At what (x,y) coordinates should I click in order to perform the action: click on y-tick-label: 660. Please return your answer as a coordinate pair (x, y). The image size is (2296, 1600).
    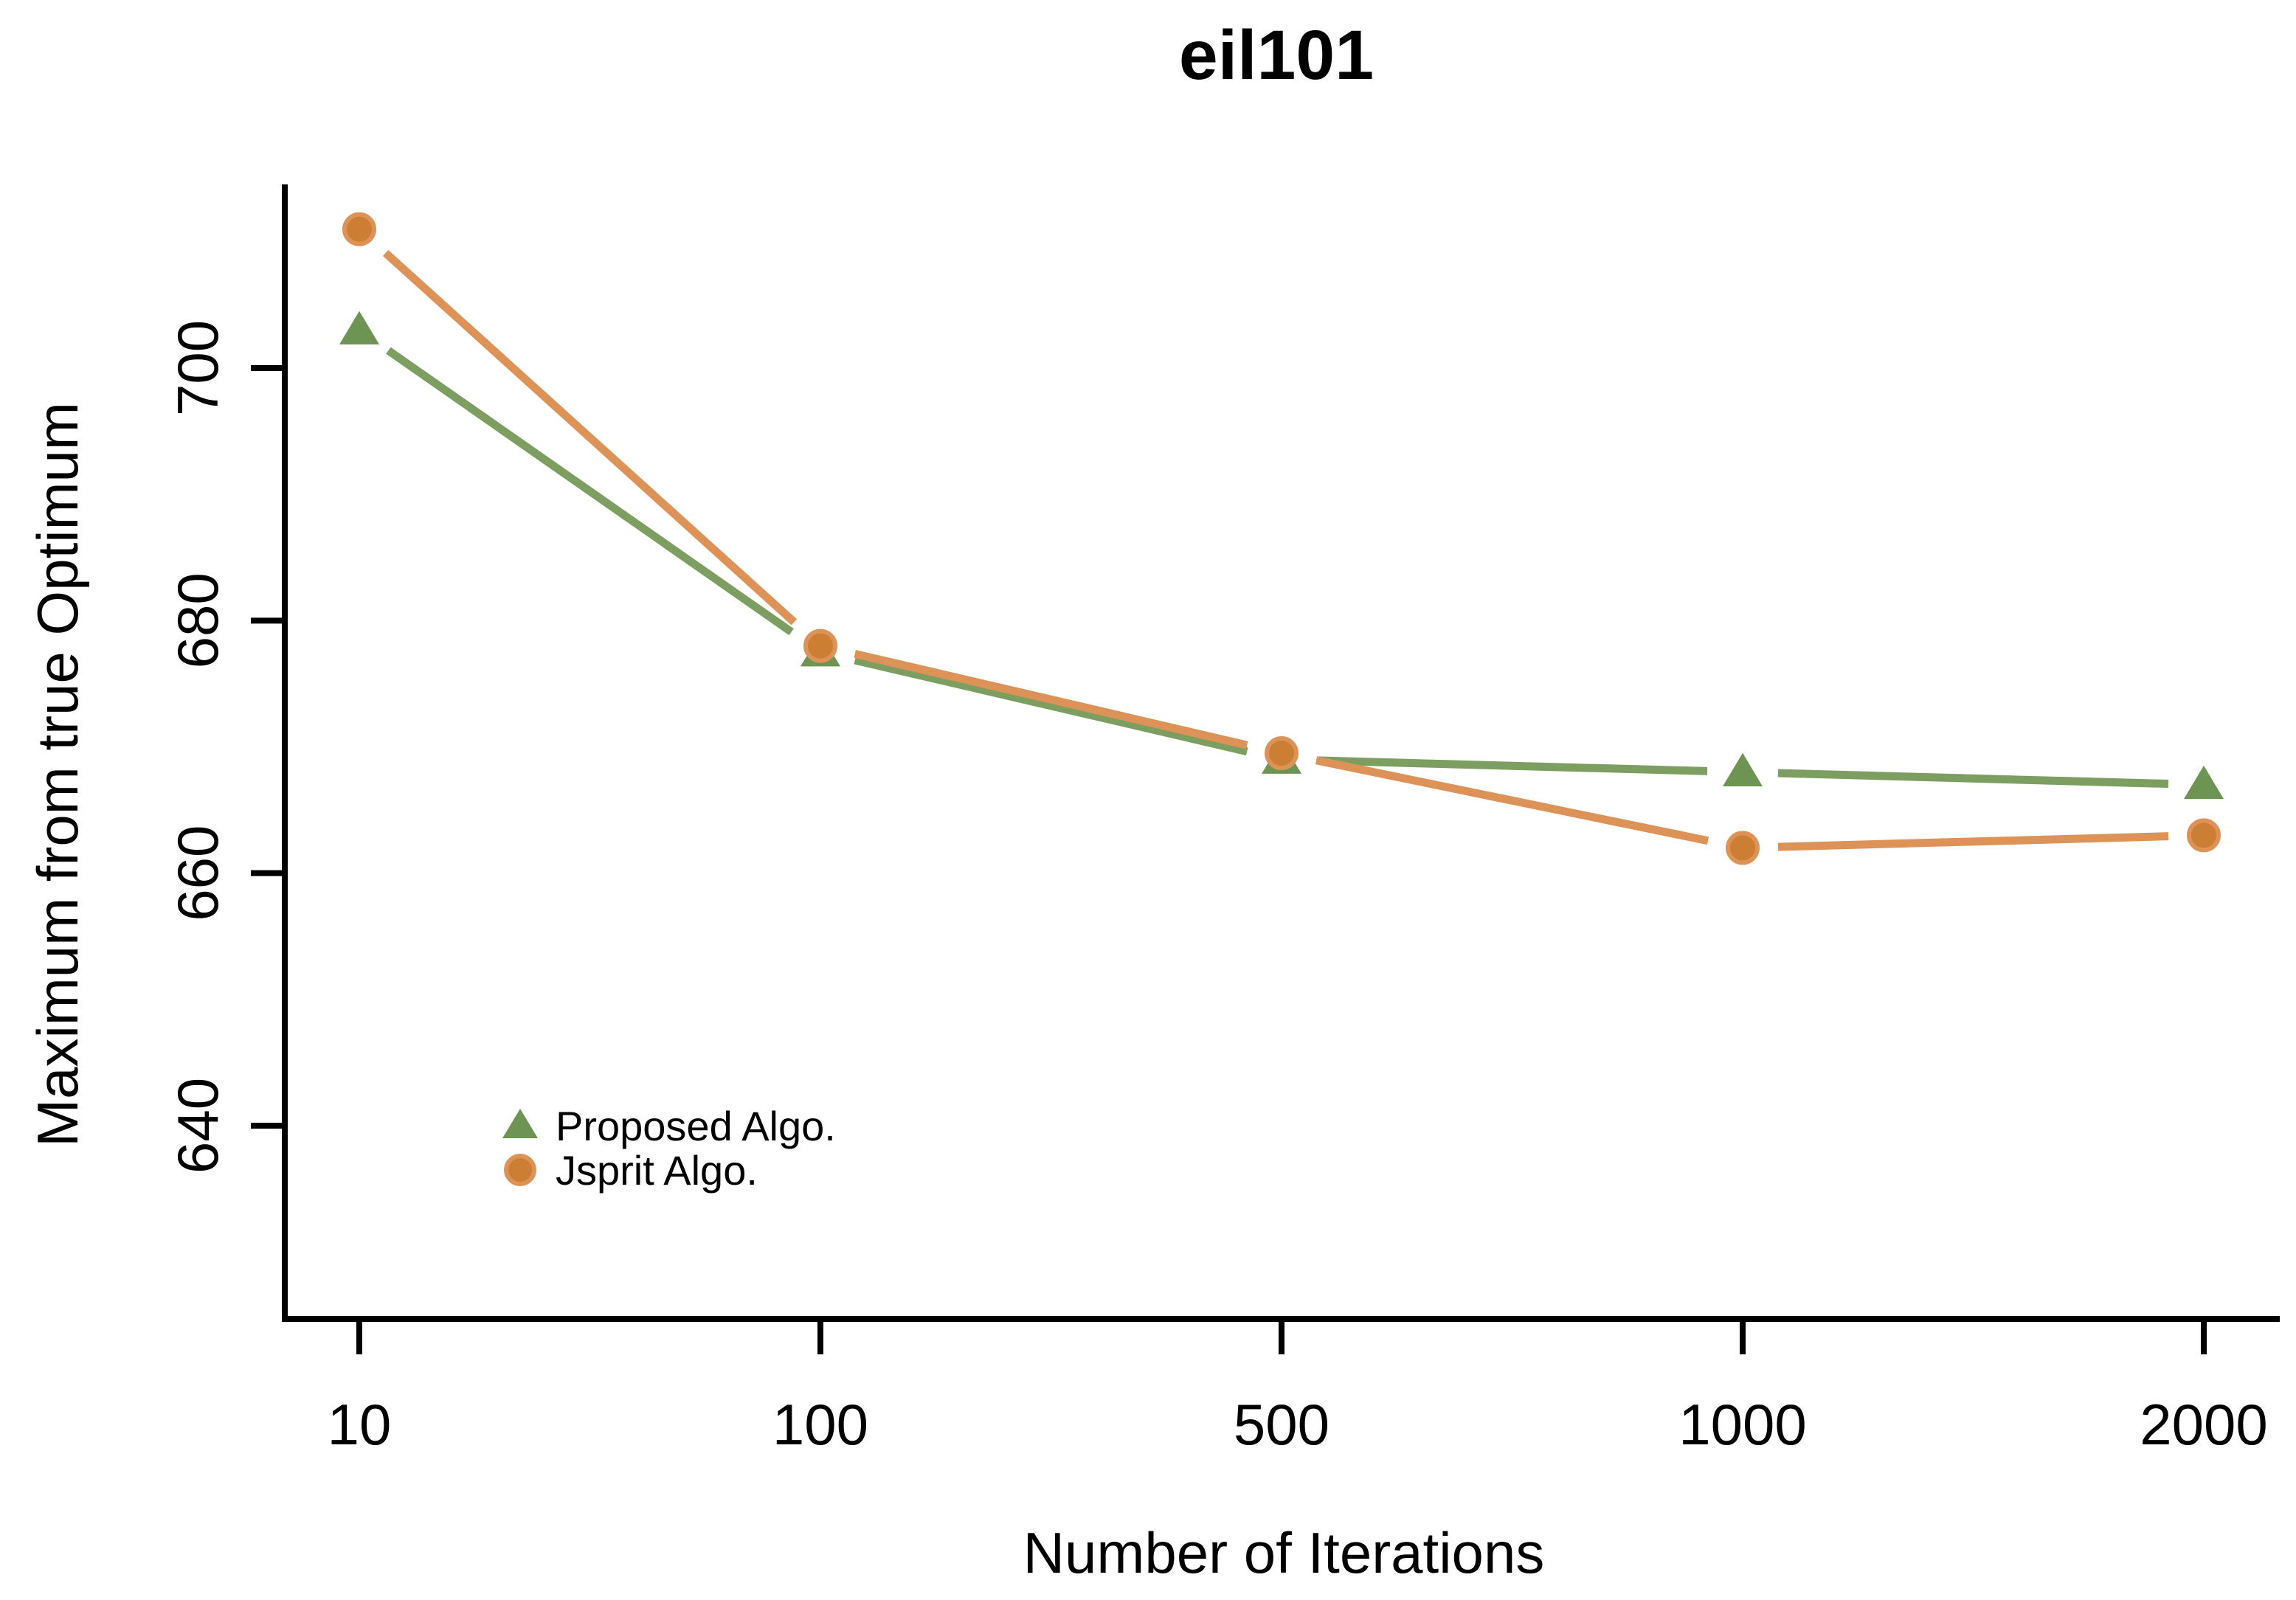
    Looking at the image, I should click on (197, 873).